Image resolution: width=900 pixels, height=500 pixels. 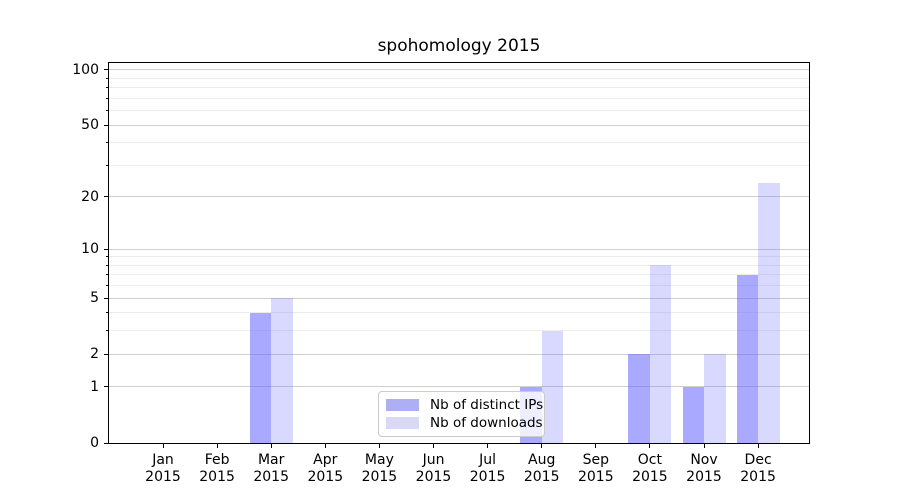 I want to click on chart-title: spohomology 2015, so click(x=459, y=46).